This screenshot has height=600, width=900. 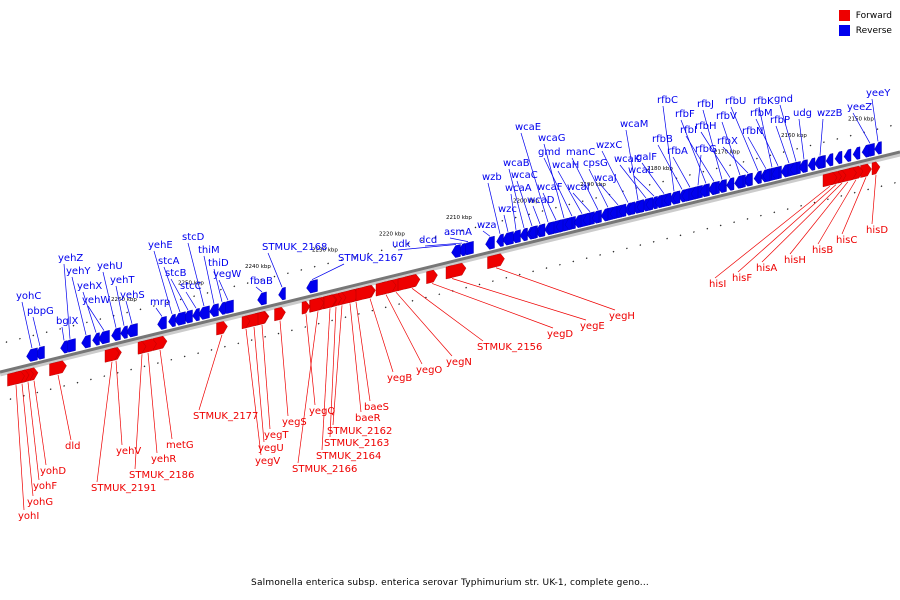 What do you see at coordinates (124, 300) in the screenshot?
I see `scale-label: 2260 kbp` at bounding box center [124, 300].